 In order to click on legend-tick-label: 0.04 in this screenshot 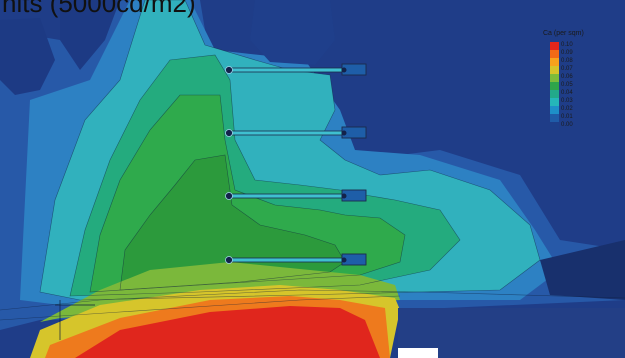, I will do `click(567, 93)`.